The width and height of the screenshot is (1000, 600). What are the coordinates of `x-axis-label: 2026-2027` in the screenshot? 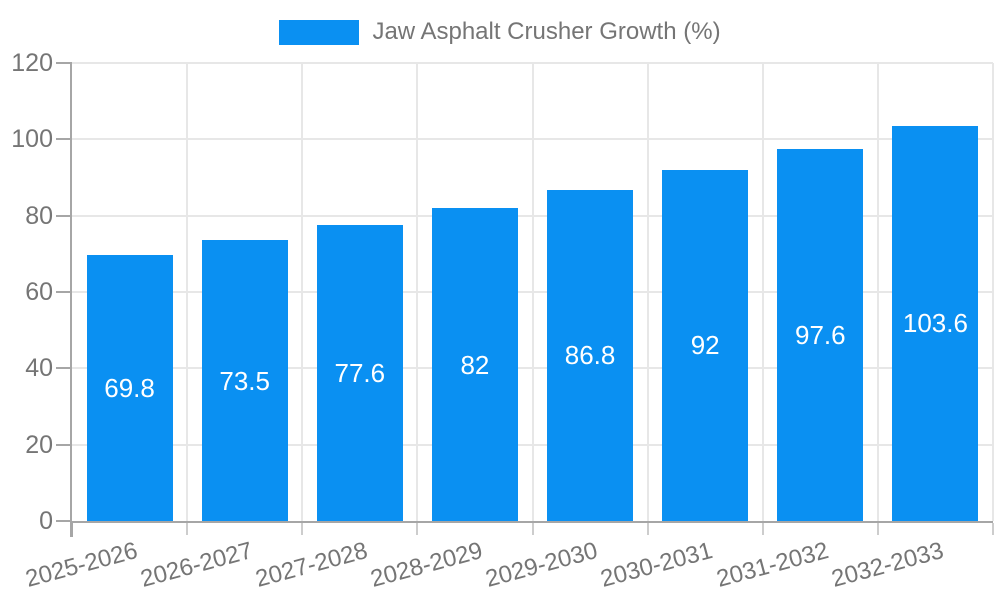 It's located at (196, 565).